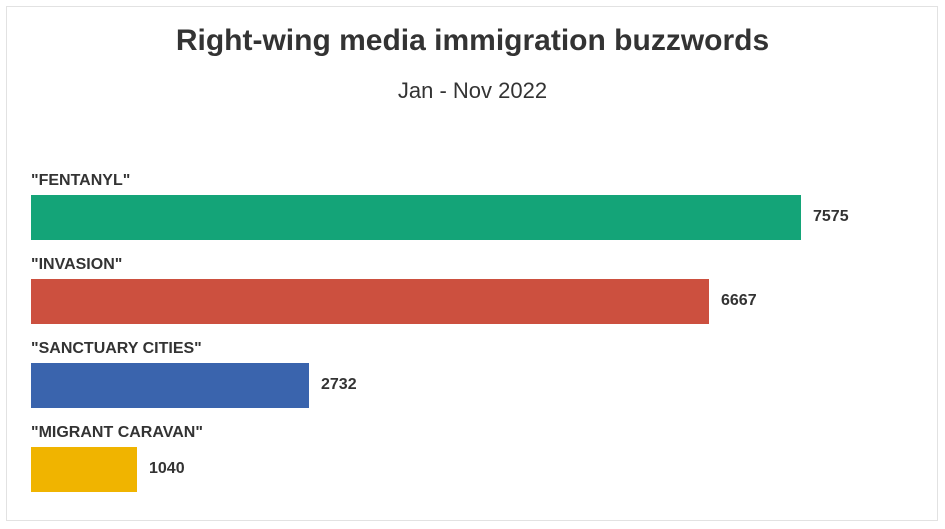  Describe the element at coordinates (77, 264) in the screenshot. I see `bar-category-label: "INVASION"` at that location.